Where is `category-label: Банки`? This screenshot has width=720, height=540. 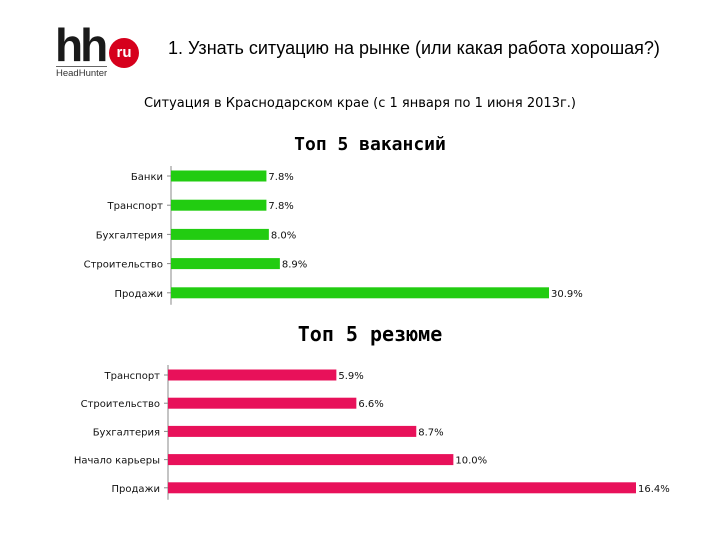
category-label: Банки is located at coordinates (147, 177).